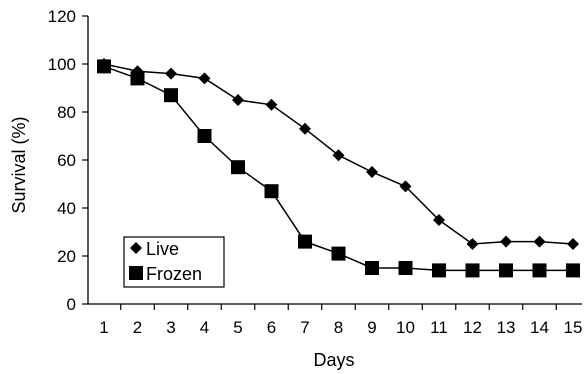  I want to click on y-tick-label: 100, so click(62, 64).